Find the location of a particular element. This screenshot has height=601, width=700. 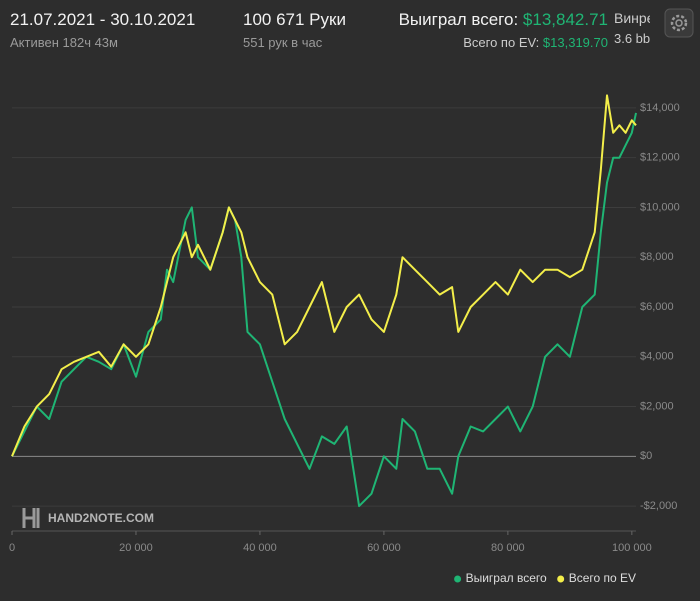

y-tick-label: $8,000 is located at coordinates (657, 257).